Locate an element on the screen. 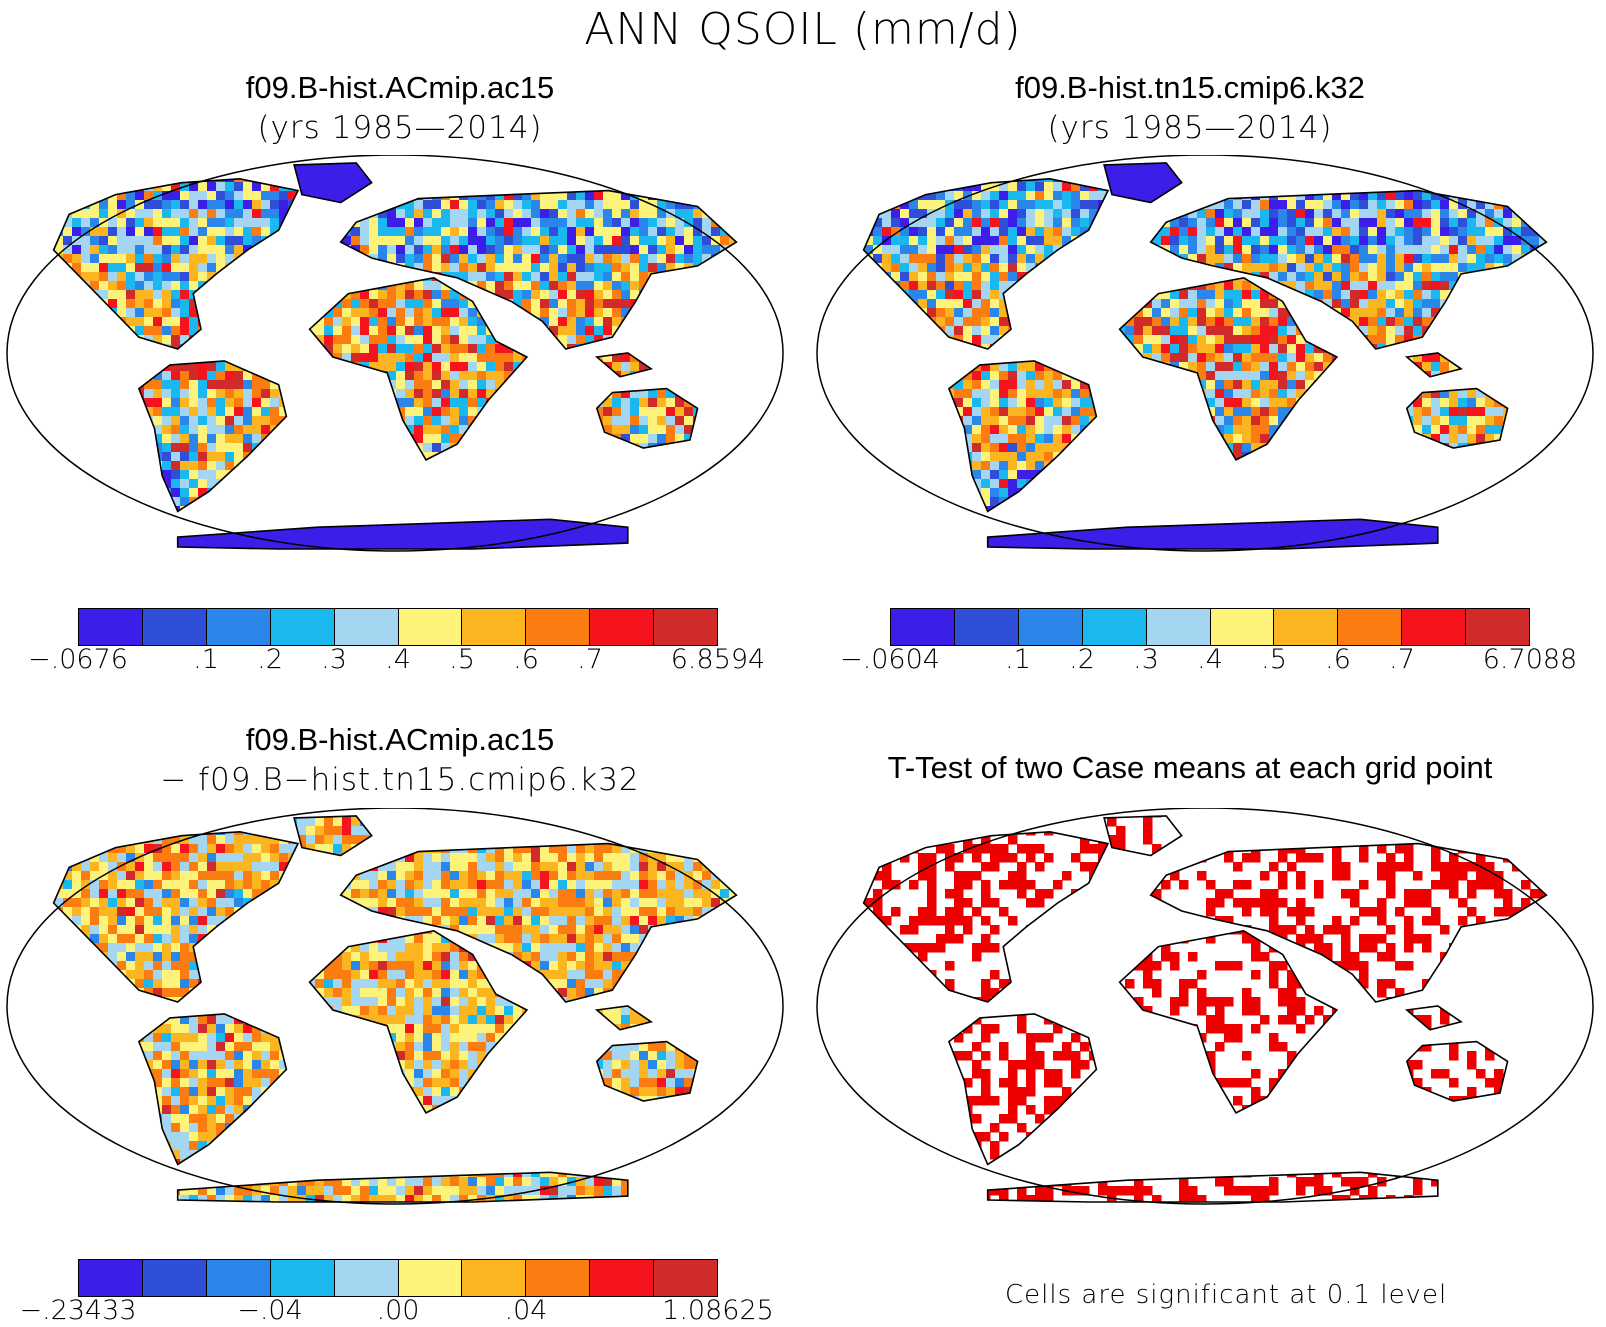  colorbar-tick-label: .04 is located at coordinates (526, 1310).